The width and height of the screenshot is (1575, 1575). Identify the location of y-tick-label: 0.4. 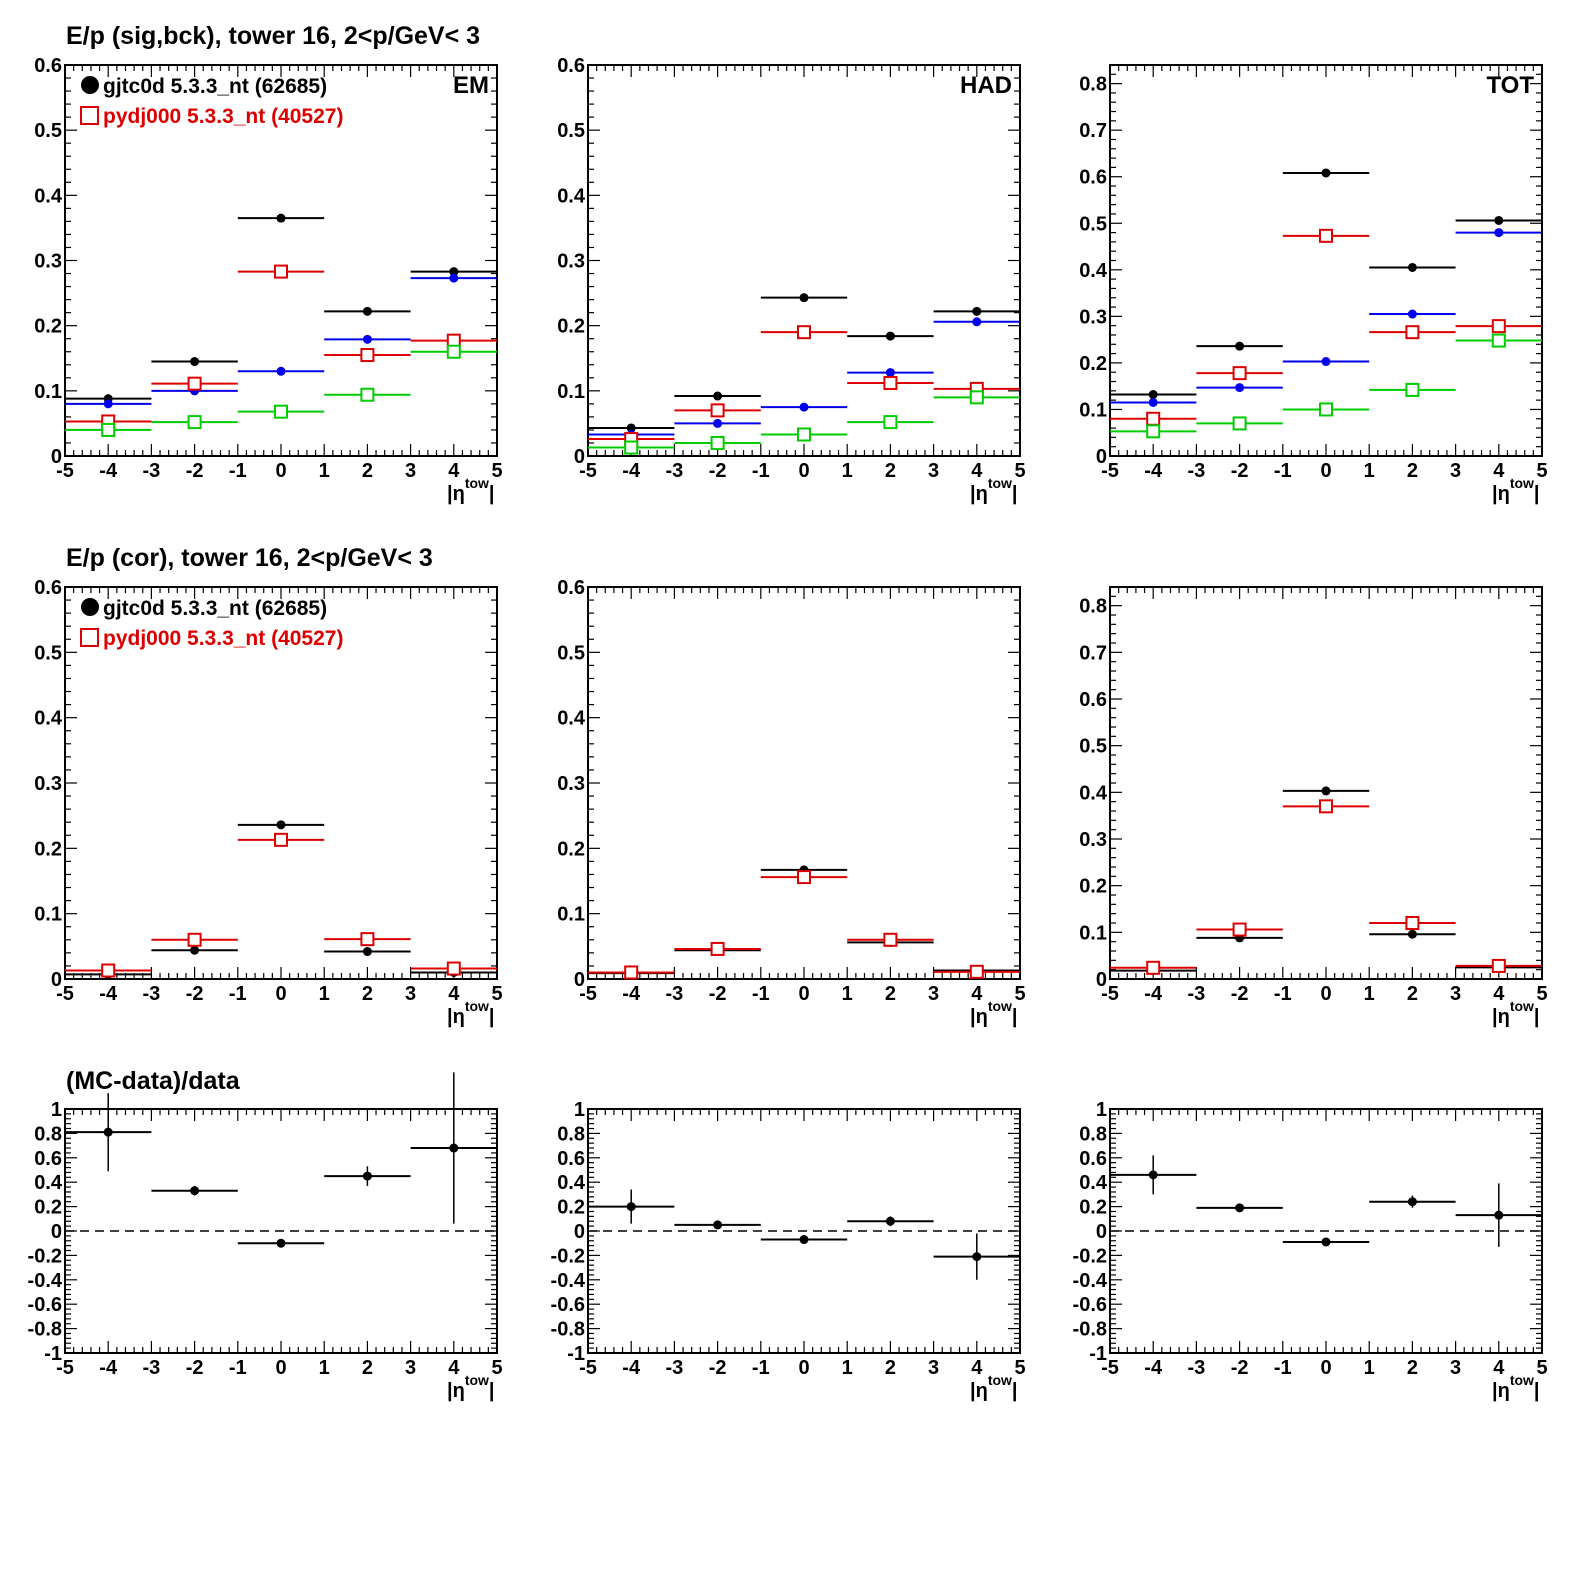
(48, 196).